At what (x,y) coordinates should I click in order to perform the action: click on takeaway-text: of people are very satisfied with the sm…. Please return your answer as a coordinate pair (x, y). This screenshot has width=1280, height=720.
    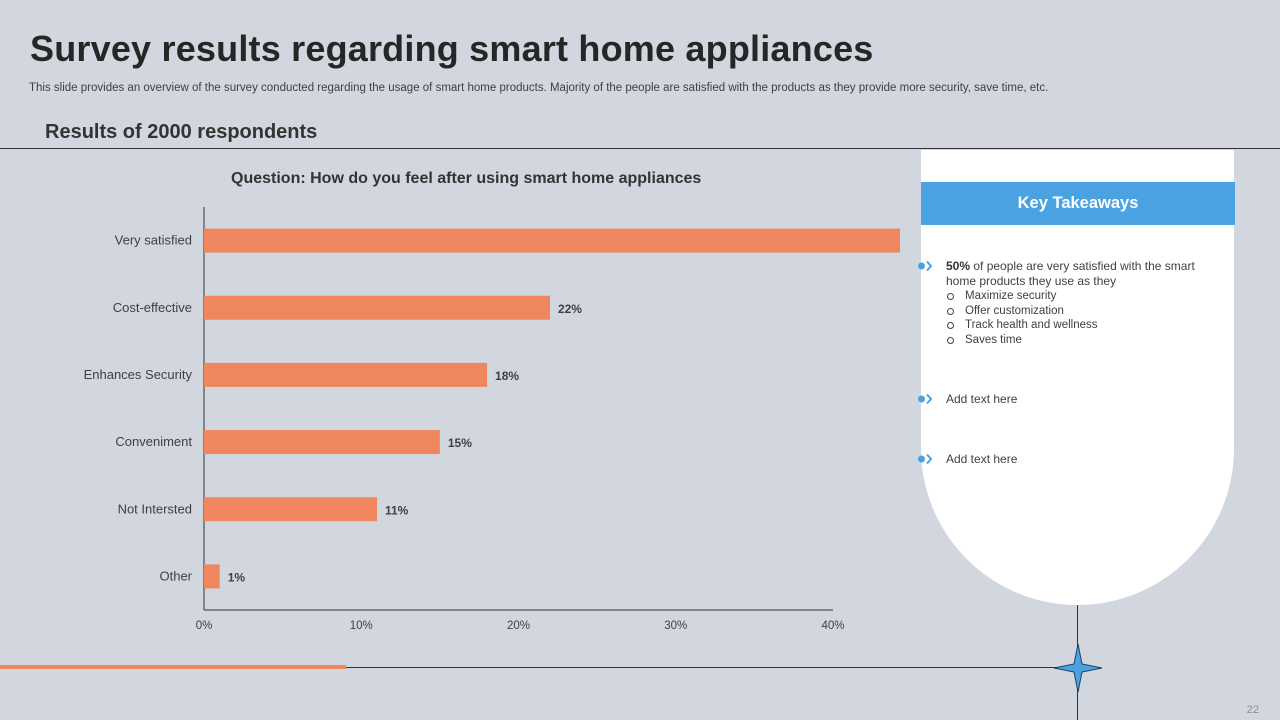
    Looking at the image, I should click on (1070, 273).